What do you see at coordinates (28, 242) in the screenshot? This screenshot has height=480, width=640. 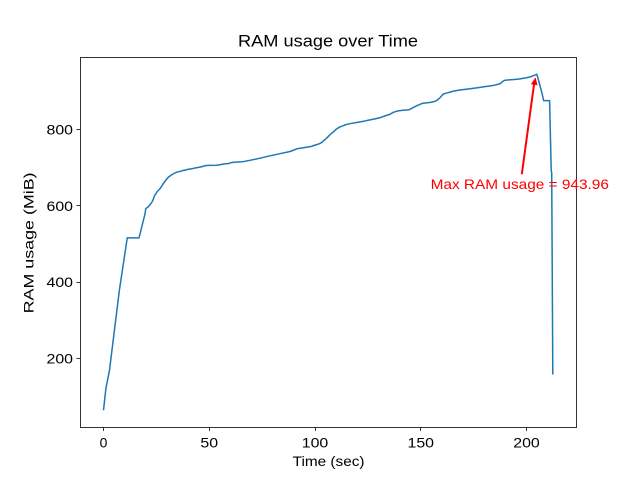 I see `svg-text: RAM usage (MiB)` at bounding box center [28, 242].